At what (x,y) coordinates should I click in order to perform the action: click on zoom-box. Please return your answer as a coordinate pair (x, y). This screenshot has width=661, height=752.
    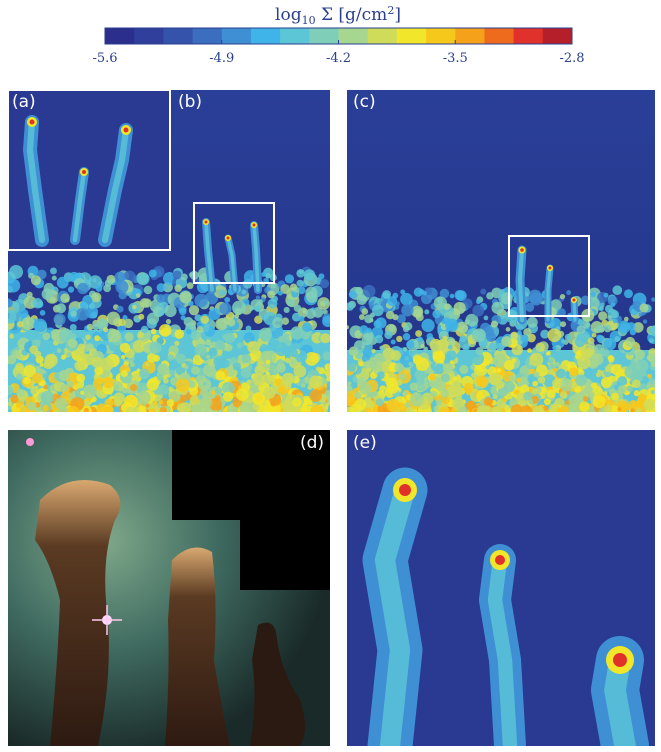
    Looking at the image, I should click on (234, 243).